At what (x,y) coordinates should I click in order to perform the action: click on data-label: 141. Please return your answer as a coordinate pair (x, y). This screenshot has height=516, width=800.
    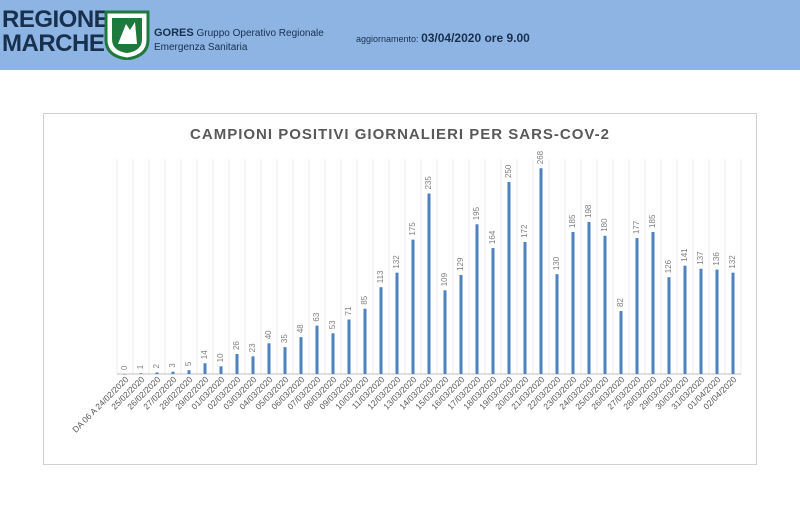
    Looking at the image, I should click on (684, 255).